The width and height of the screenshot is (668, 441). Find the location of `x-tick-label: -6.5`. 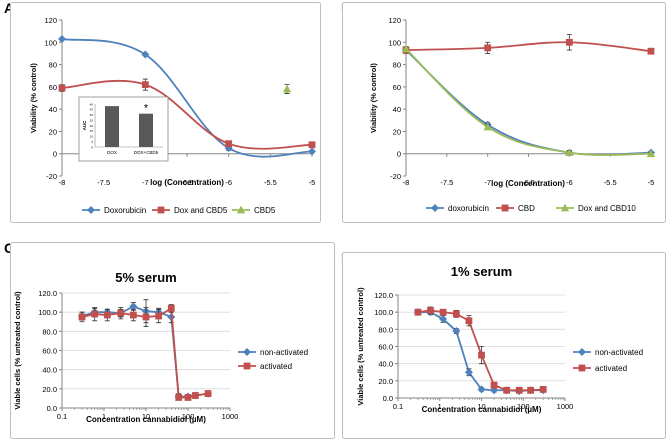

x-tick-label: -6.5 is located at coordinates (187, 182).